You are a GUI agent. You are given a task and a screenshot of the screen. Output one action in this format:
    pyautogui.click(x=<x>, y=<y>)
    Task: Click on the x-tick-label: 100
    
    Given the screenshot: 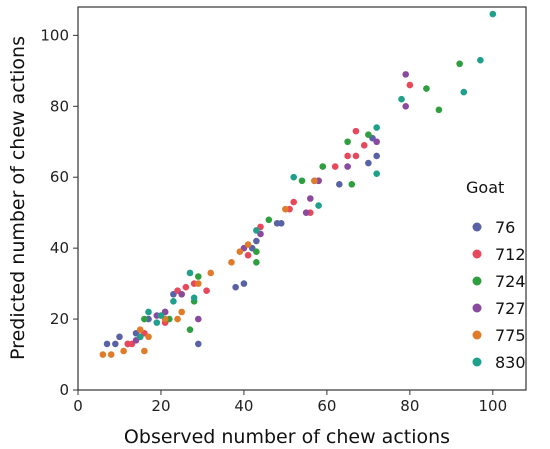 What is the action you would take?
    pyautogui.click(x=492, y=406)
    